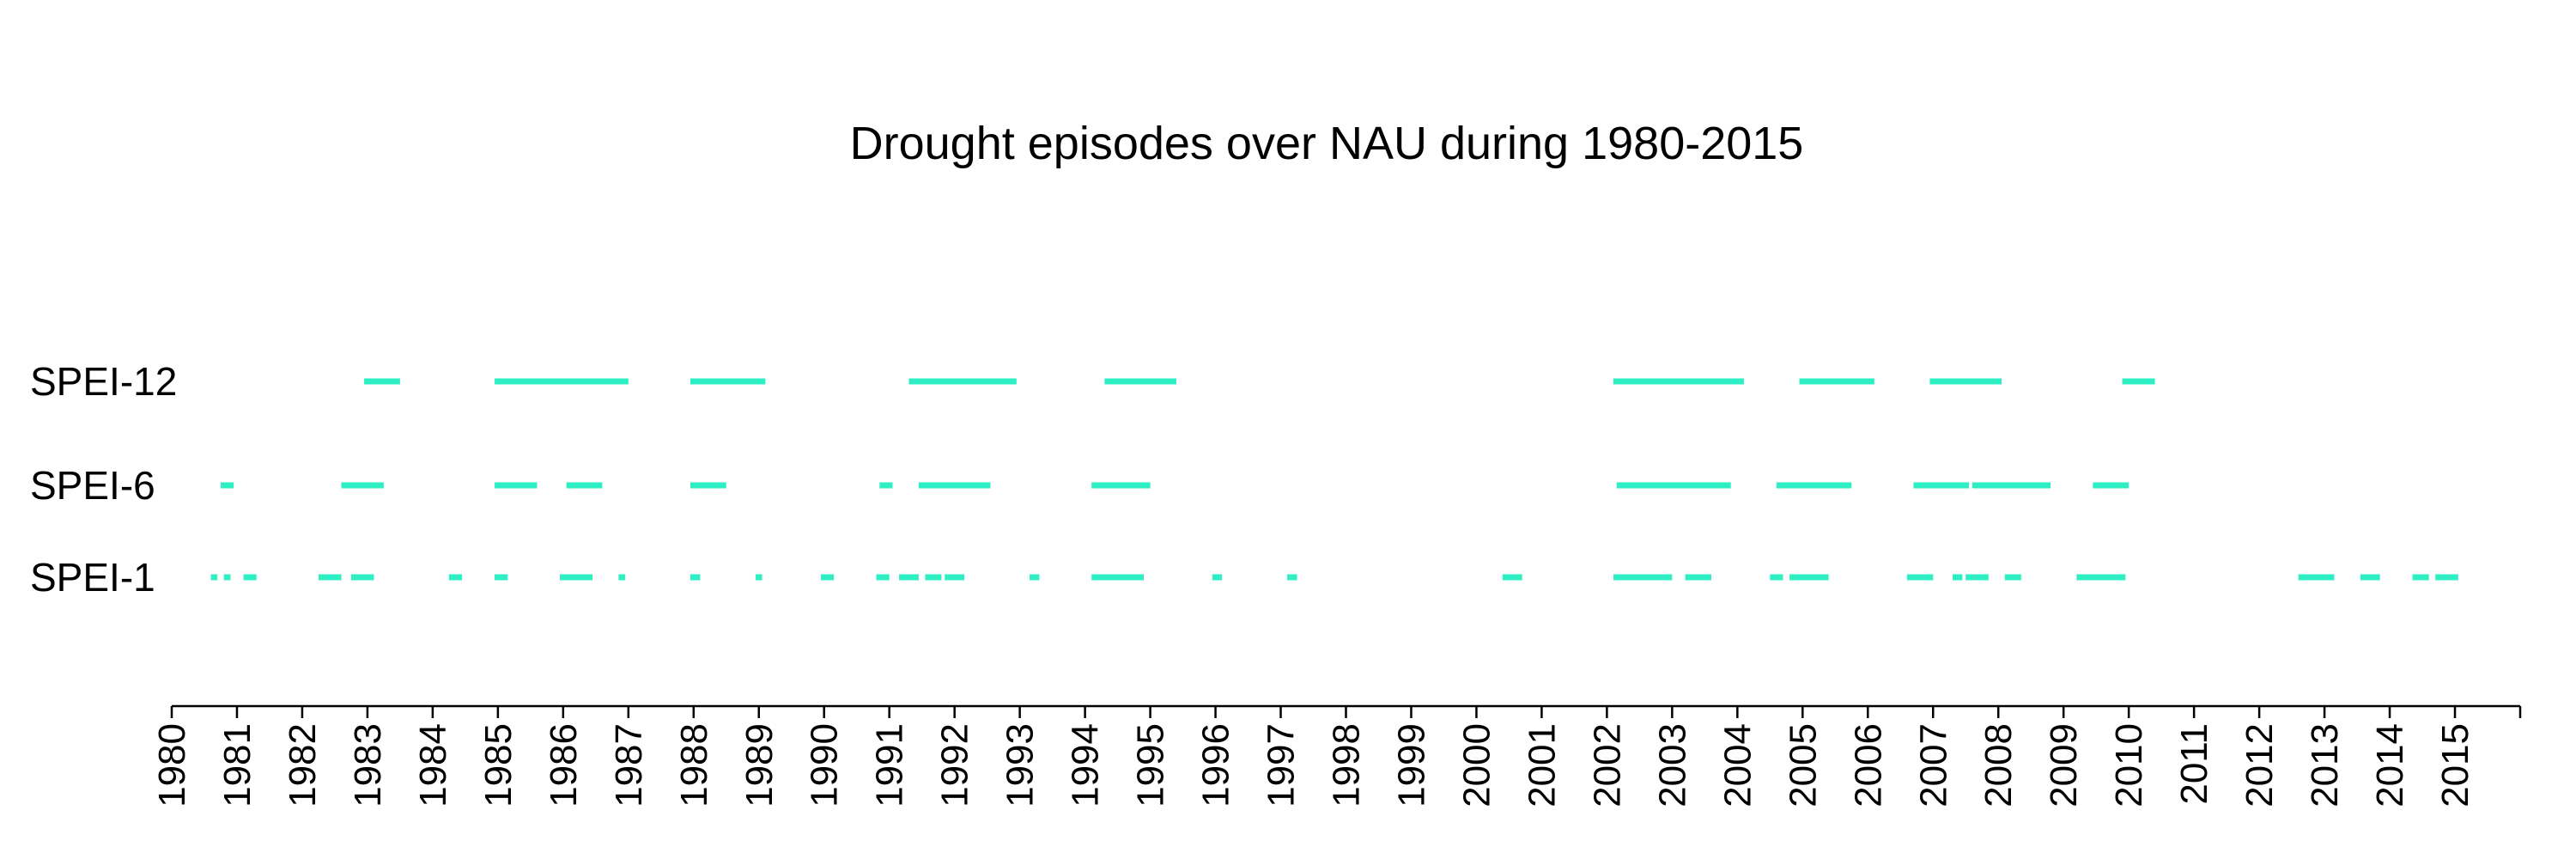 This screenshot has height=859, width=2576. Describe the element at coordinates (433, 765) in the screenshot. I see `x-tick-label: 1984` at that location.